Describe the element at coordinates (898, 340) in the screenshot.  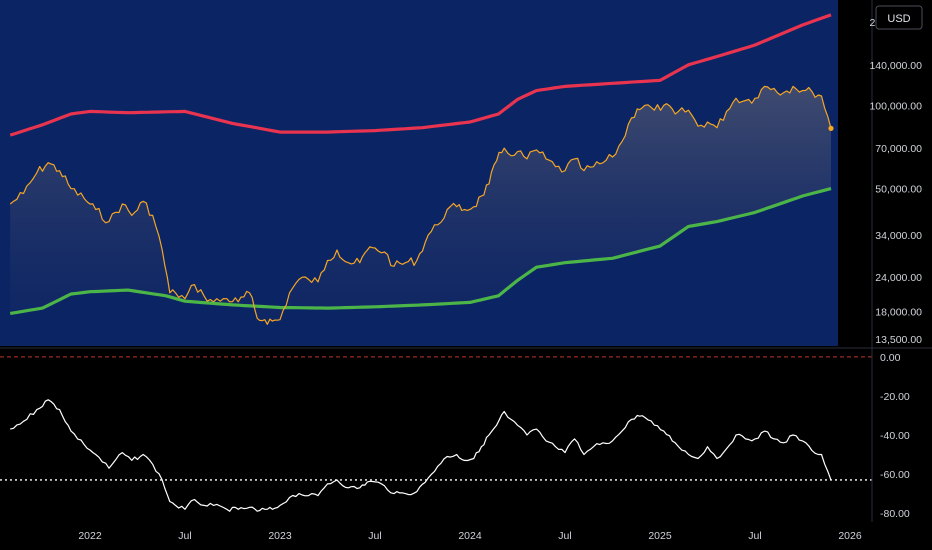
I see `price-tick-label: 13,500.00` at that location.